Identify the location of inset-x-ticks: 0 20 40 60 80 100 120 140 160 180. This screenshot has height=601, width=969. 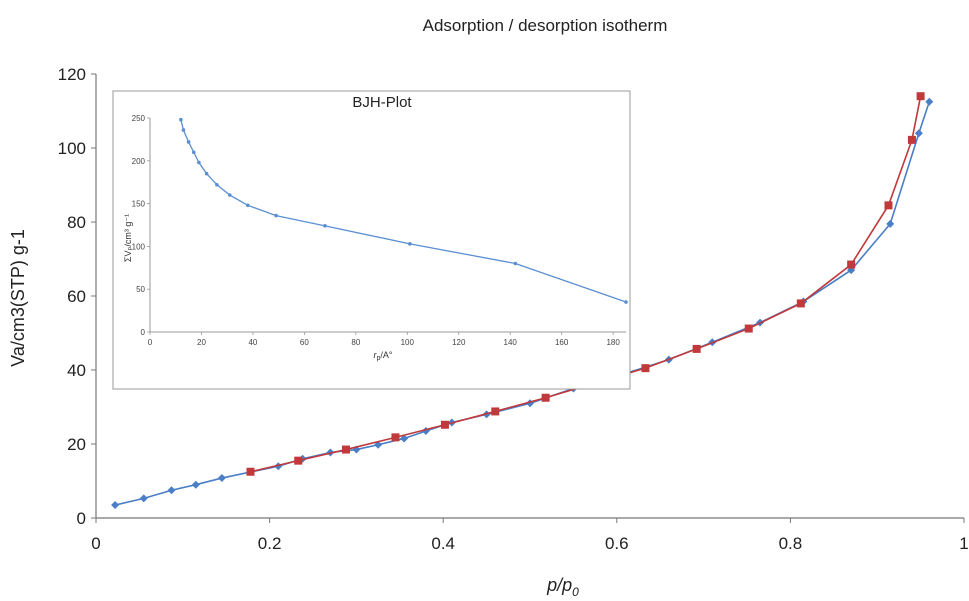
(384, 339).